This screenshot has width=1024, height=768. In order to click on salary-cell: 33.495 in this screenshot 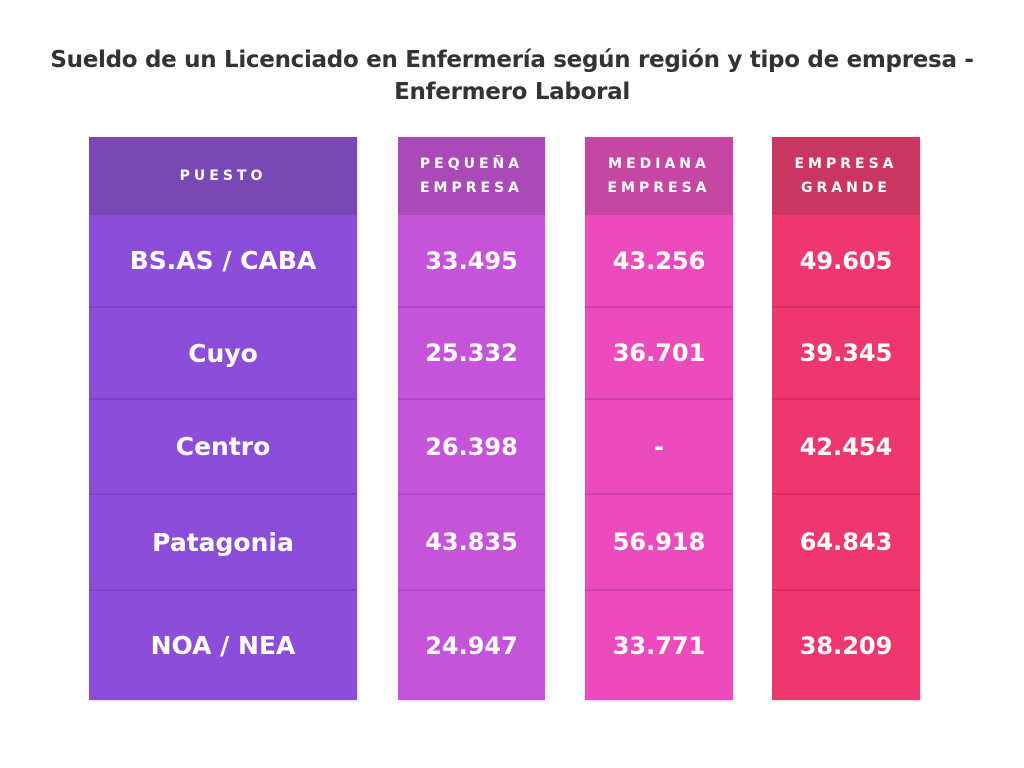, I will do `click(471, 260)`.